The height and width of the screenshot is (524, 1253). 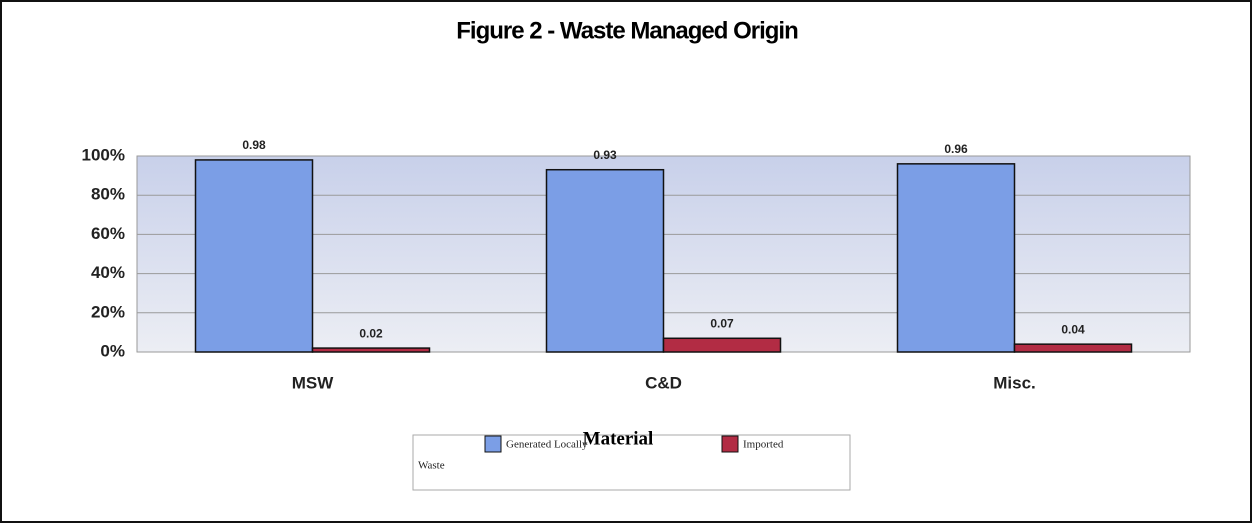 I want to click on x-tick-label: MSW, so click(x=313, y=382).